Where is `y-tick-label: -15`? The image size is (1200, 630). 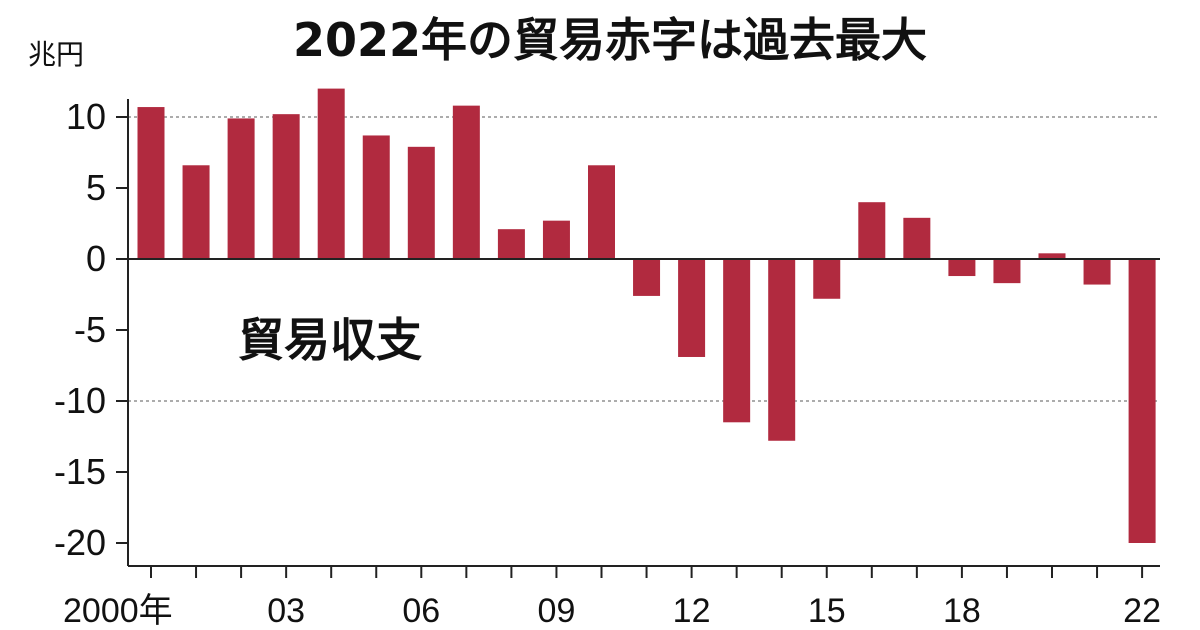
y-tick-label: -15 is located at coordinates (80, 471).